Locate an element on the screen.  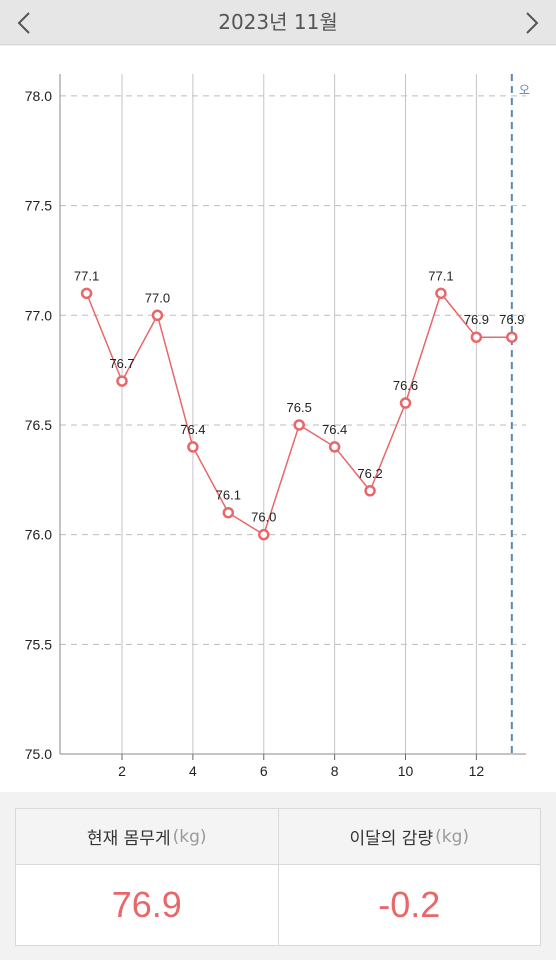
y-tick-label: 78.0 is located at coordinates (38, 96).